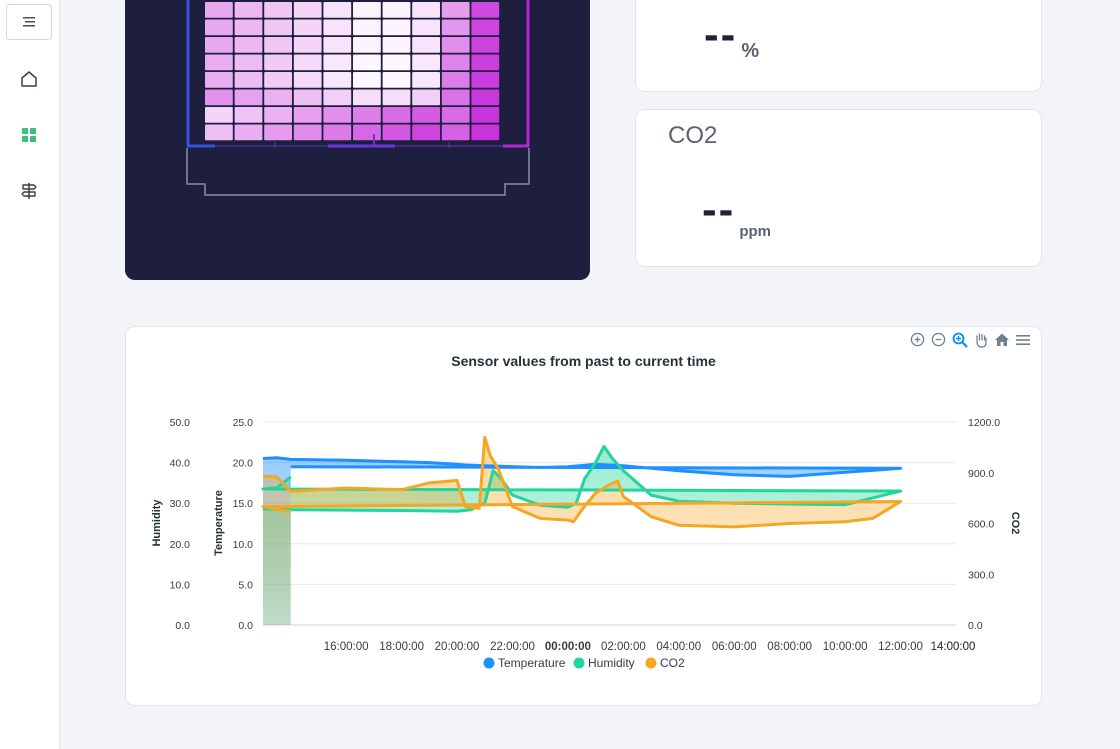 The height and width of the screenshot is (749, 1120). What do you see at coordinates (900, 647) in the screenshot?
I see `x-tick-label: 12:00:00` at bounding box center [900, 647].